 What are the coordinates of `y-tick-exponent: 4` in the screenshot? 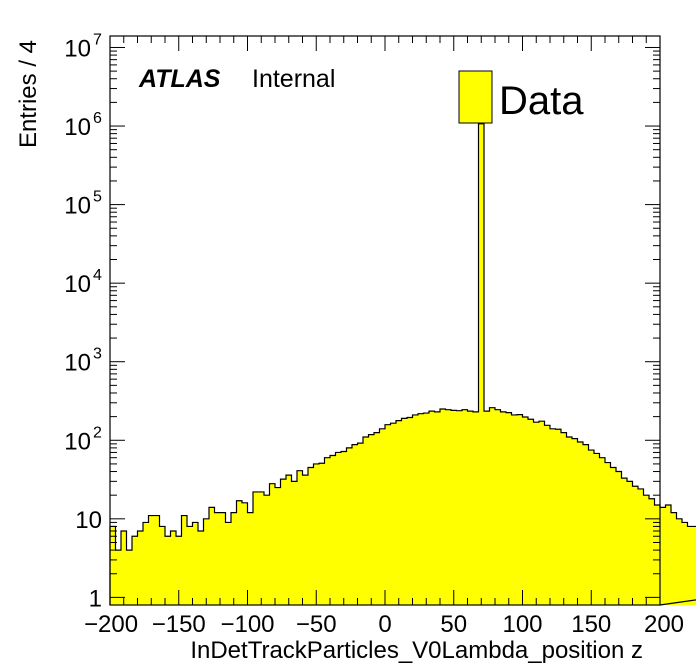 It's located at (97, 275).